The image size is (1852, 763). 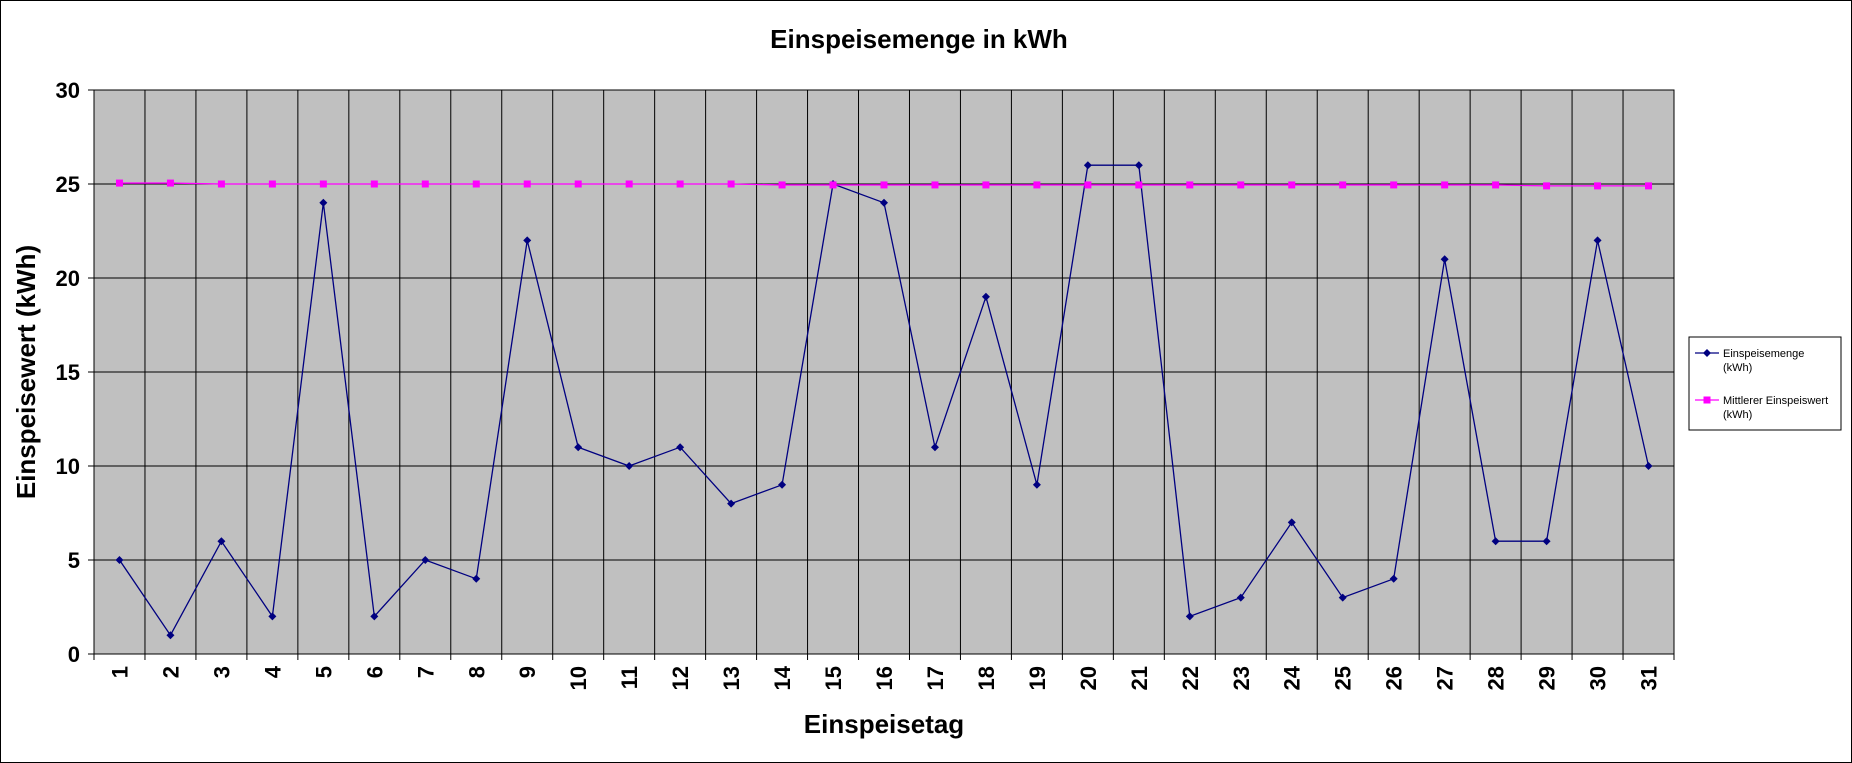 What do you see at coordinates (1190, 678) in the screenshot?
I see `x-tick-label: 22` at bounding box center [1190, 678].